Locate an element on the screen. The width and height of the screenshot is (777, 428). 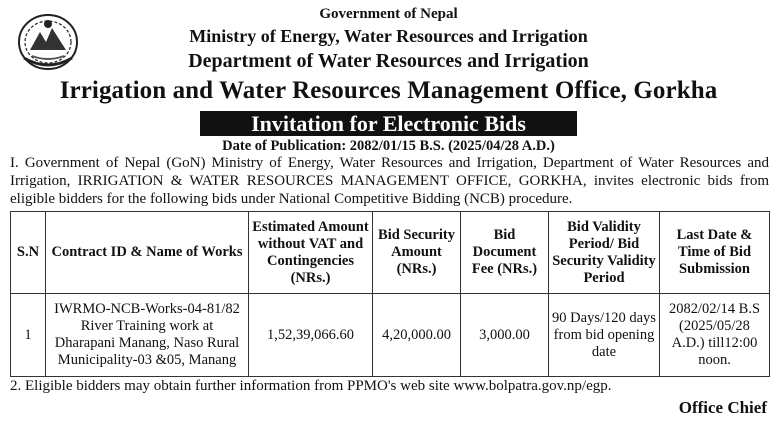
nepal-emblem-icon is located at coordinates (48, 43).